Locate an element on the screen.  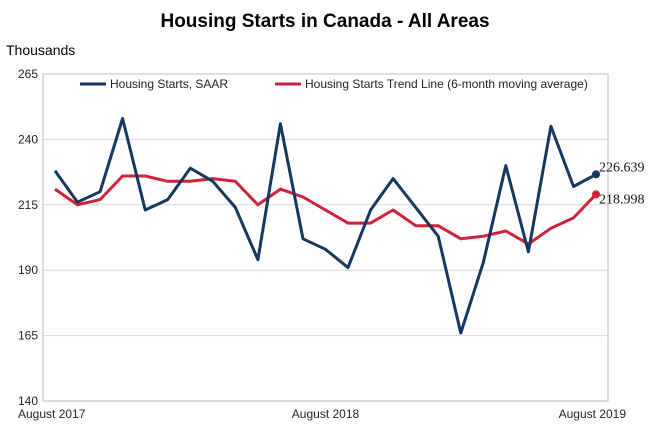
x-tick-labels: August 2017 August 2018 August 2019 is located at coordinates (322, 414).